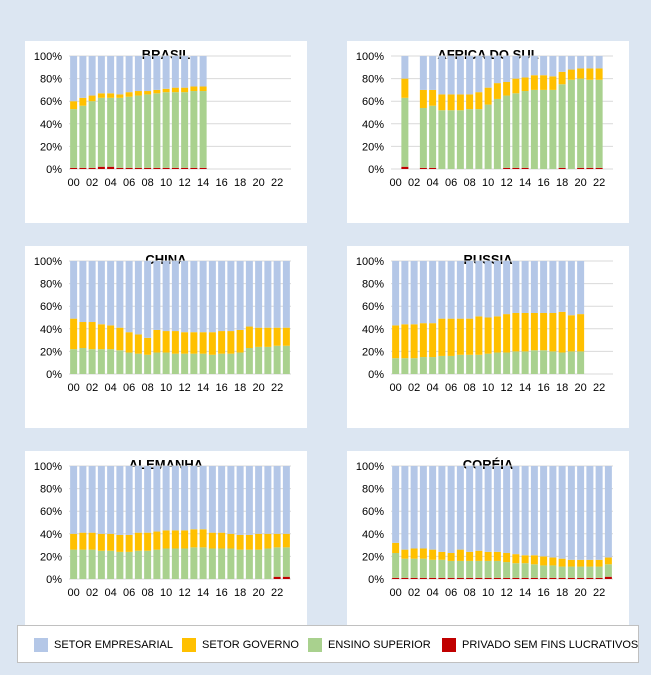 The width and height of the screenshot is (651, 675). What do you see at coordinates (51, 557) in the screenshot?
I see `y-tick-label: 20%` at bounding box center [51, 557].